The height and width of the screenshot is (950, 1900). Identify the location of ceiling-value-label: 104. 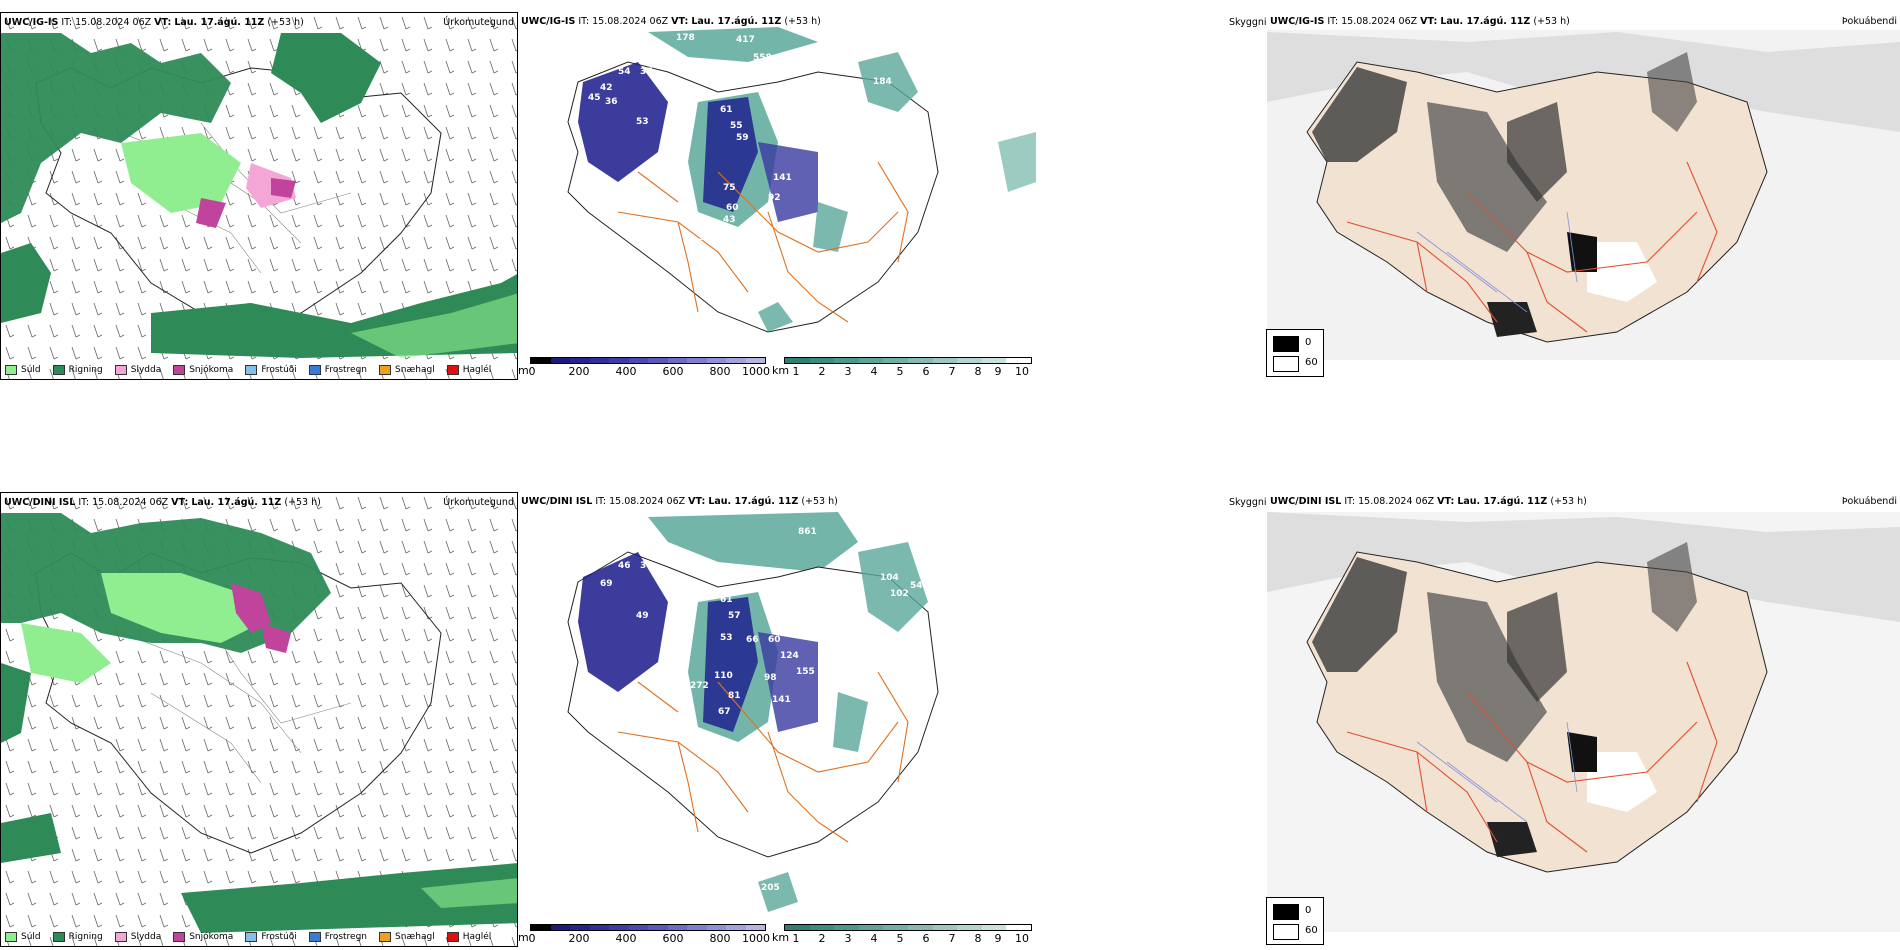
(889, 578).